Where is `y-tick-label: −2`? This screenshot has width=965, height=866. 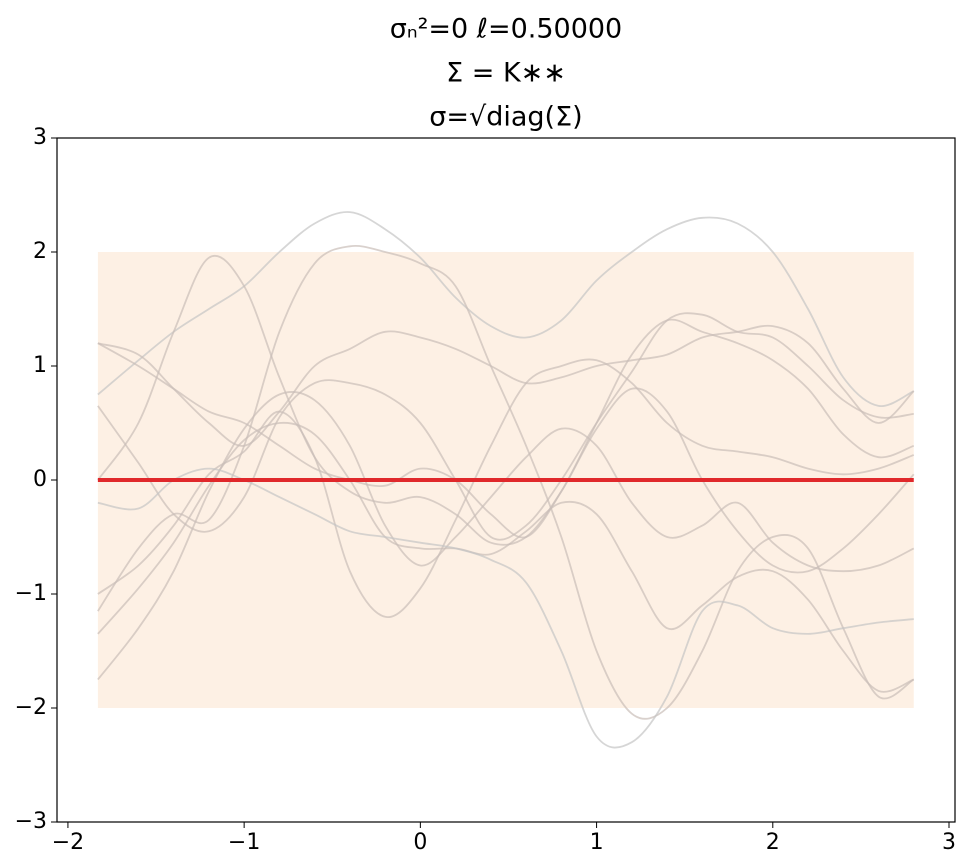
y-tick-label: −2 is located at coordinates (31, 707).